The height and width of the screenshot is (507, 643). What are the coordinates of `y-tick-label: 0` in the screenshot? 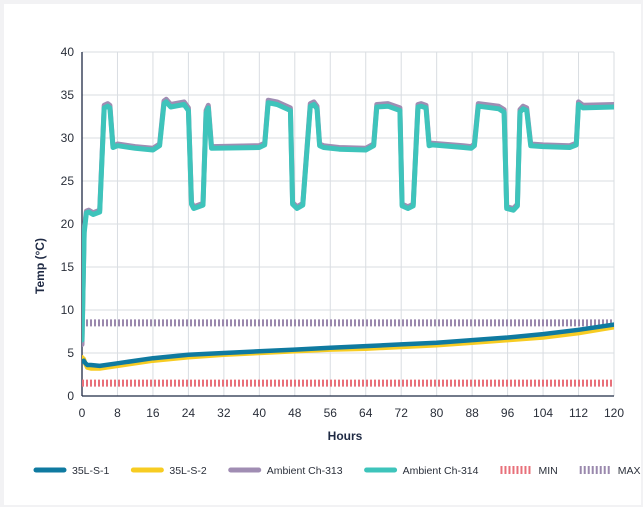 It's located at (70, 396).